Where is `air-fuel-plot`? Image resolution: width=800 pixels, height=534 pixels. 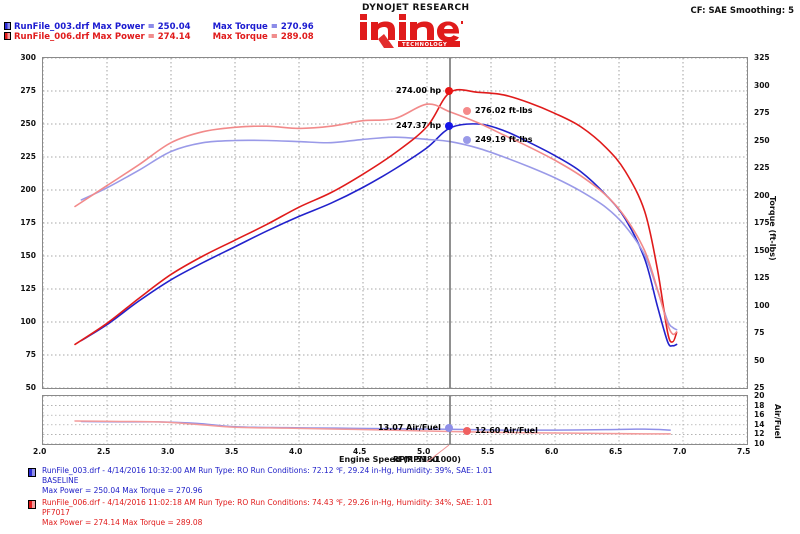
air-fuel-plot is located at coordinates (395, 420).